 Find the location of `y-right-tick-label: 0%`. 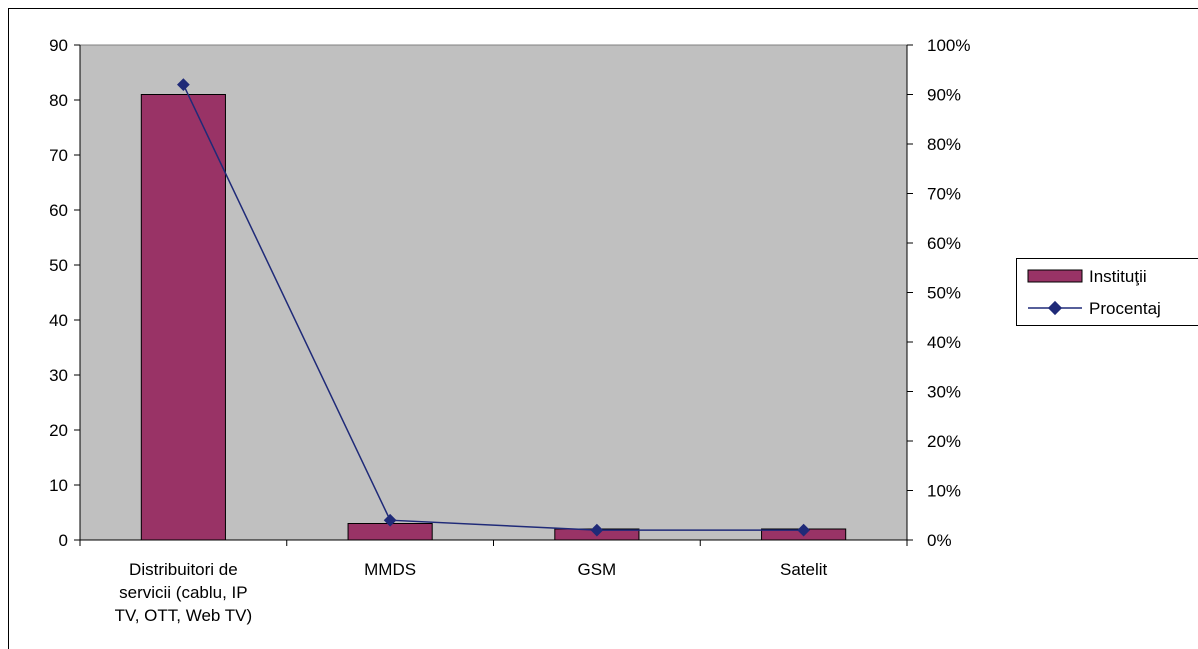

y-right-tick-label: 0% is located at coordinates (939, 540).